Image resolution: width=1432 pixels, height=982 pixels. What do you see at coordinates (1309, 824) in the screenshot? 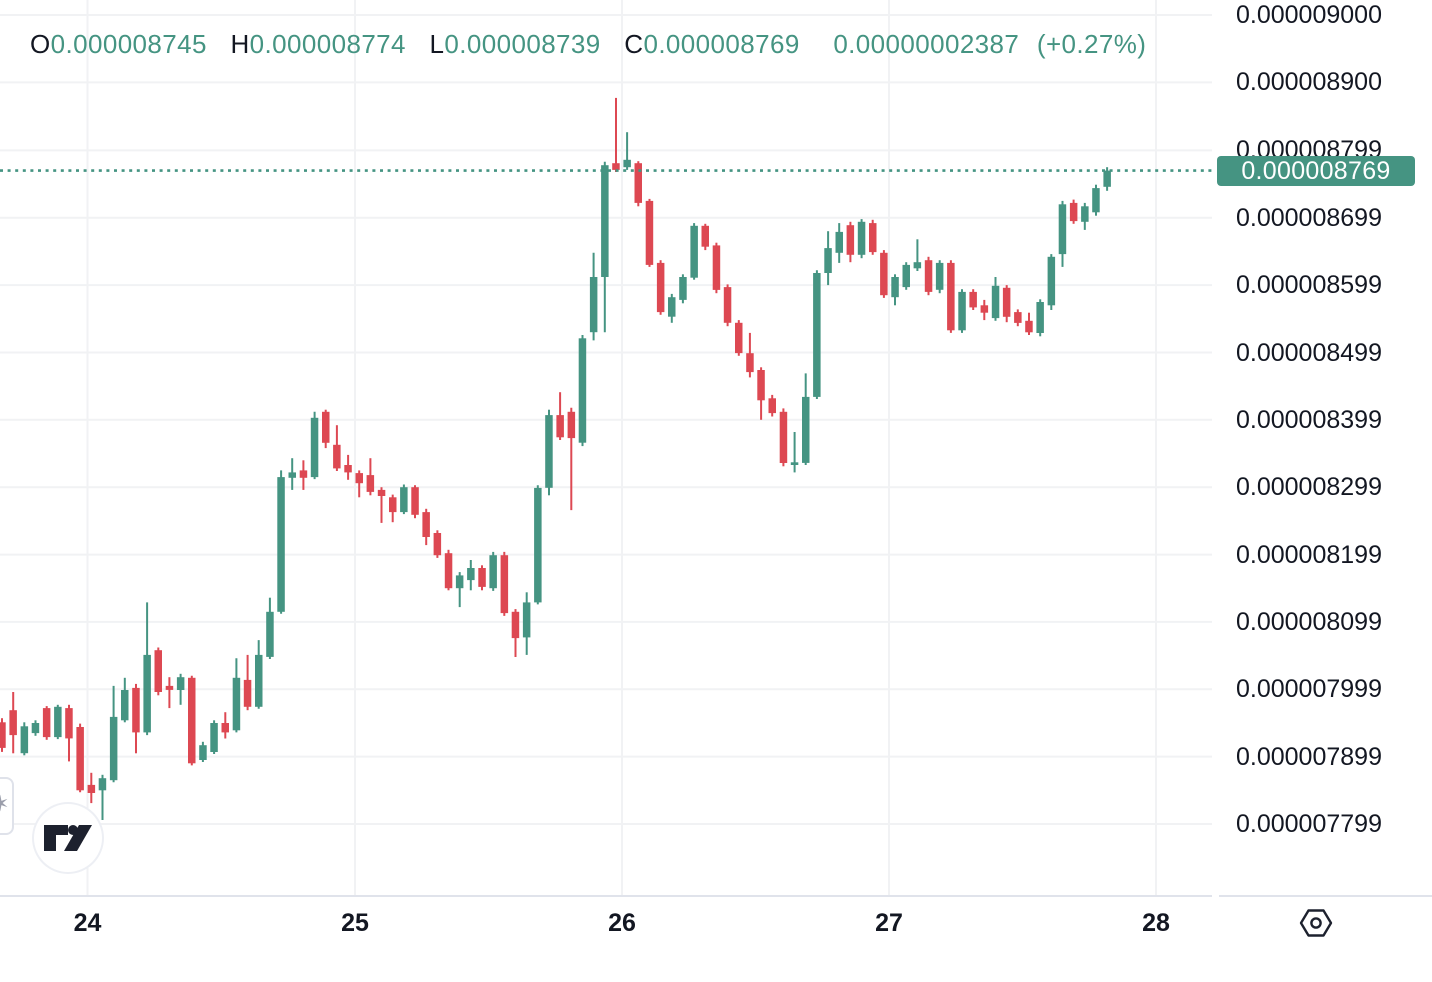
I see `price-axis-label: 0.000007799` at bounding box center [1309, 824].